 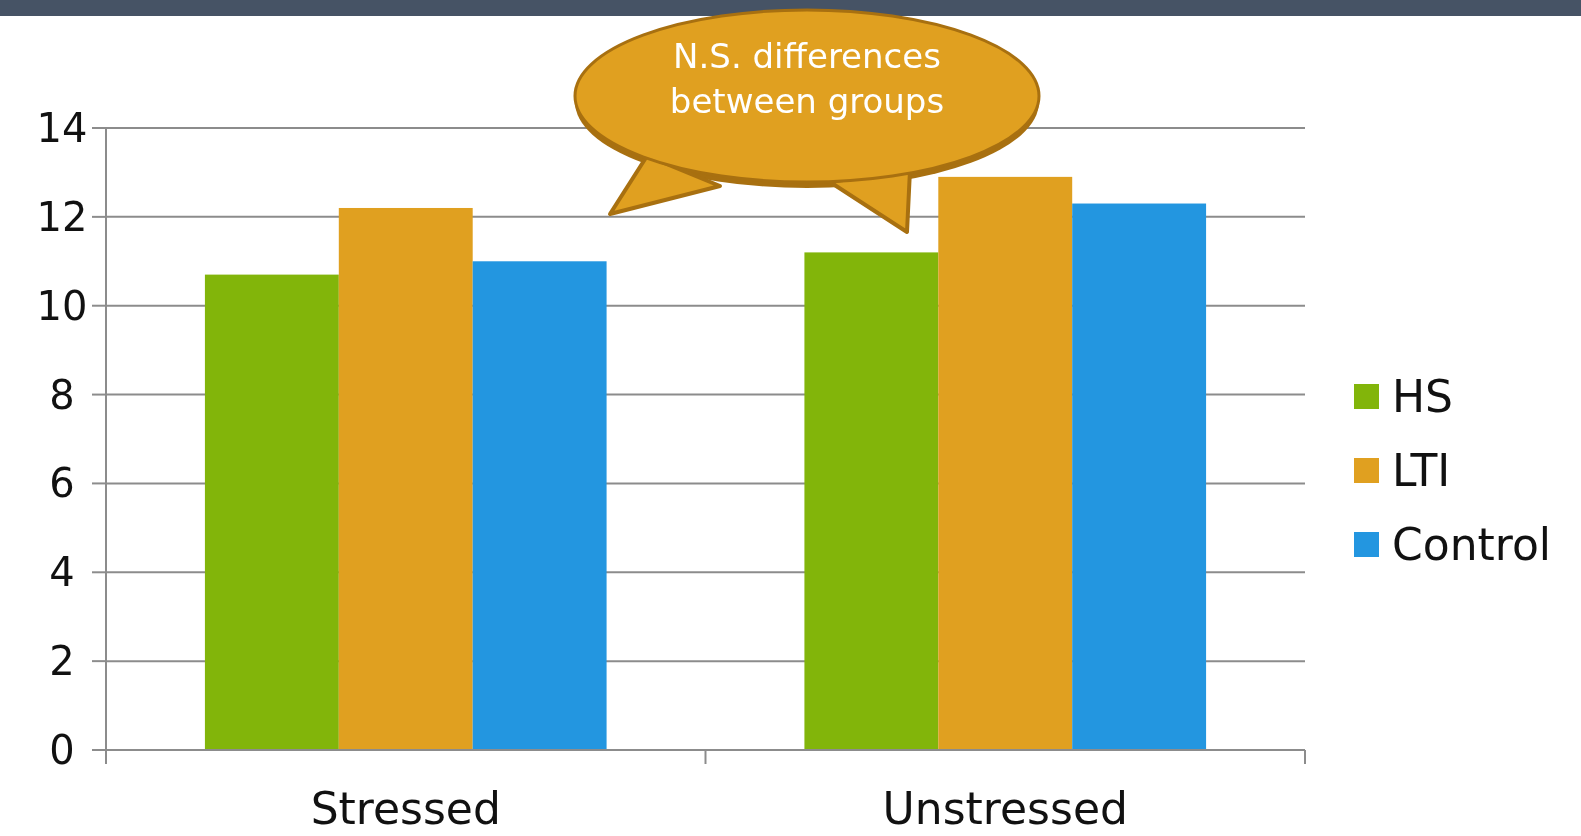 What do you see at coordinates (405, 808) in the screenshot?
I see `x-tick-label: Stressed` at bounding box center [405, 808].